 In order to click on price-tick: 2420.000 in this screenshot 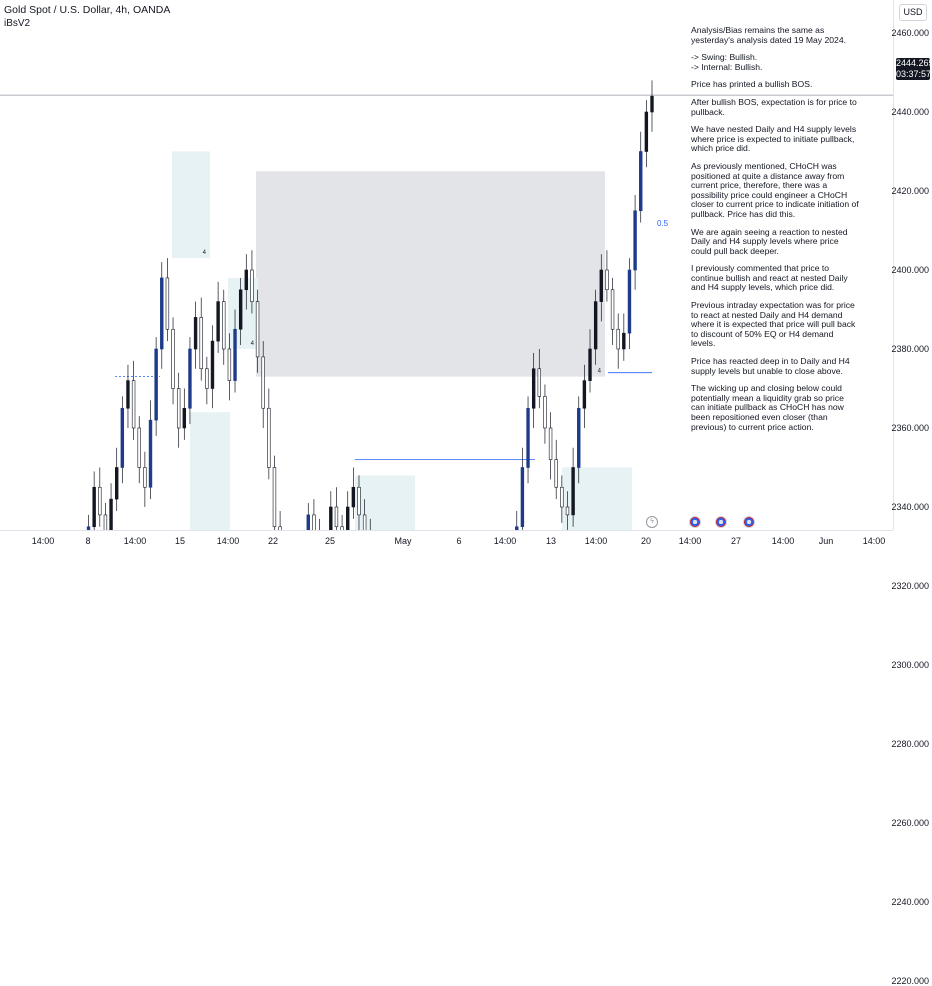, I will do `click(910, 191)`.